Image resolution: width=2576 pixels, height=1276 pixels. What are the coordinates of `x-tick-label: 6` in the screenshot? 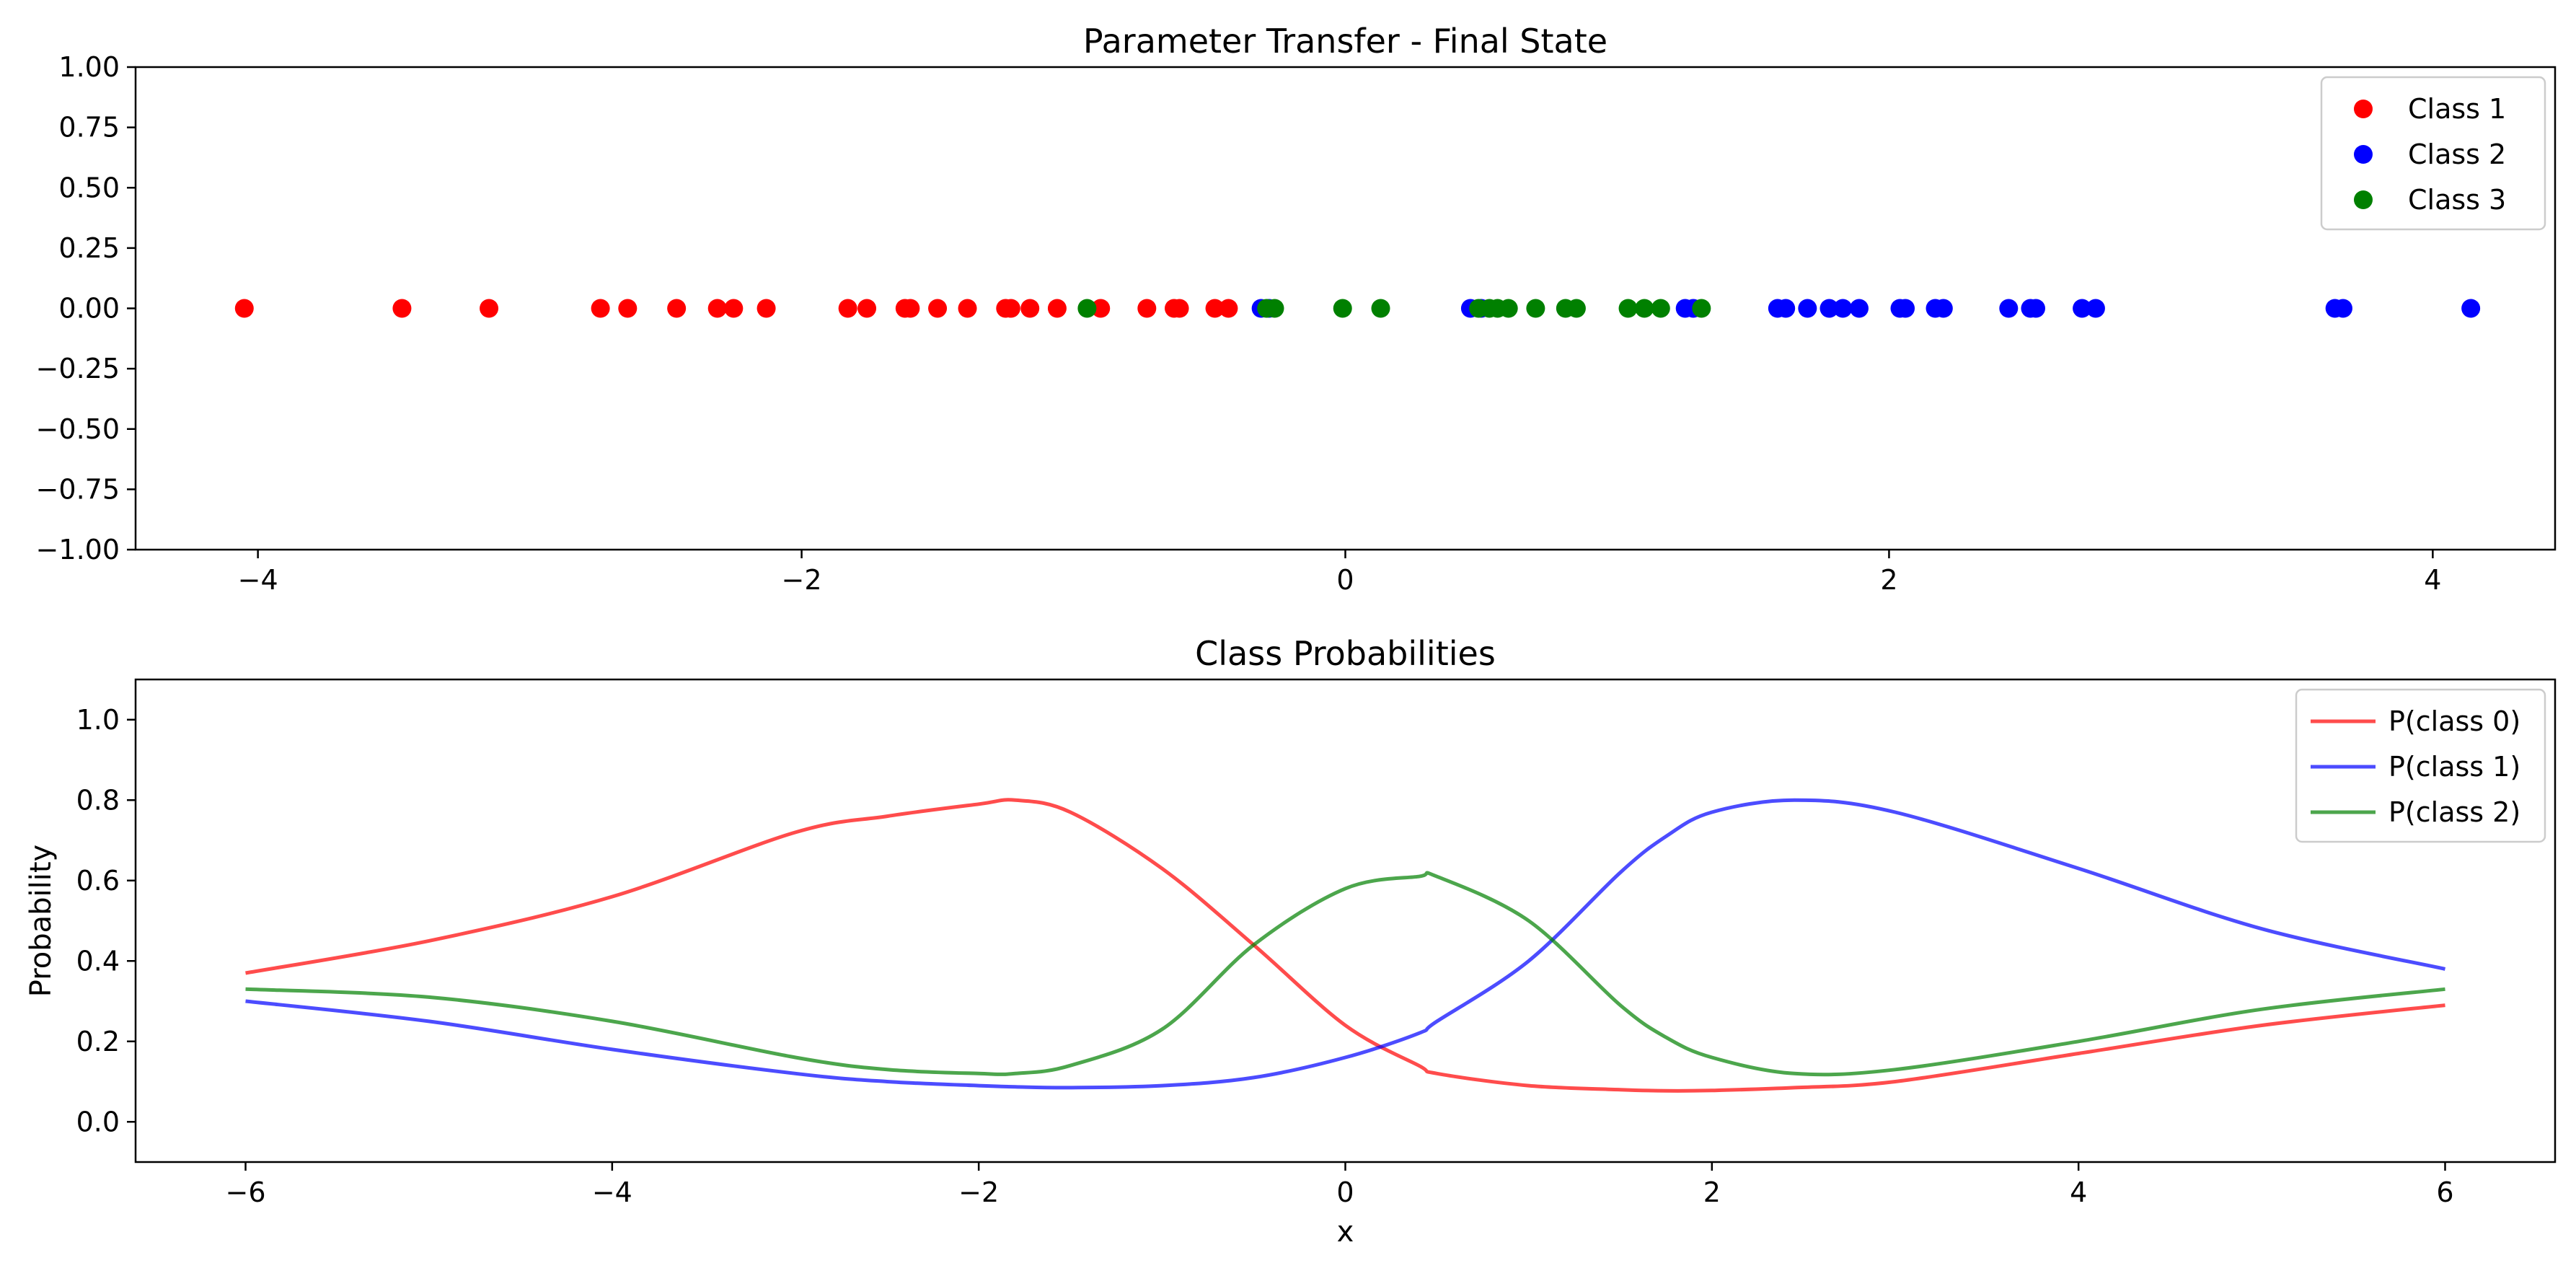 It's located at (2444, 1192).